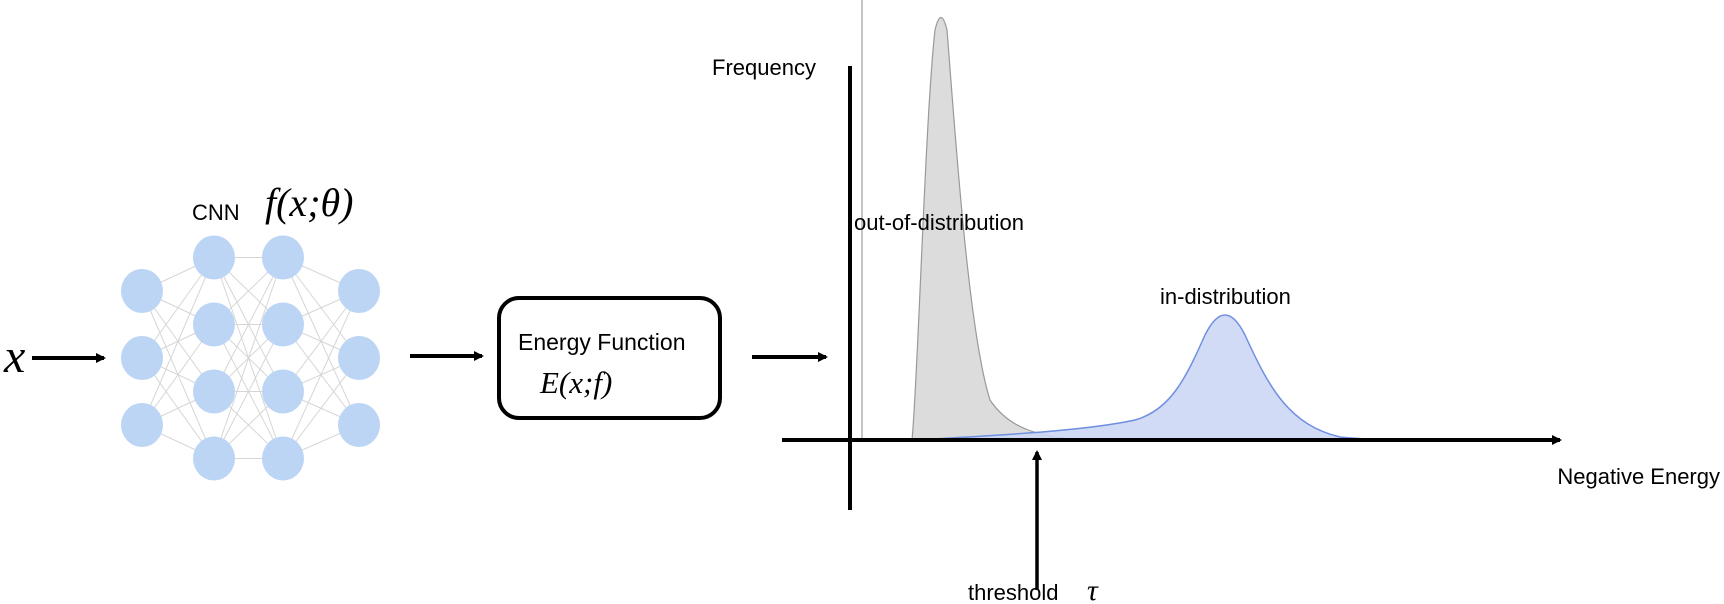 The image size is (1724, 604). What do you see at coordinates (575, 382) in the screenshot?
I see `energy-function-formula: E(x;f)` at bounding box center [575, 382].